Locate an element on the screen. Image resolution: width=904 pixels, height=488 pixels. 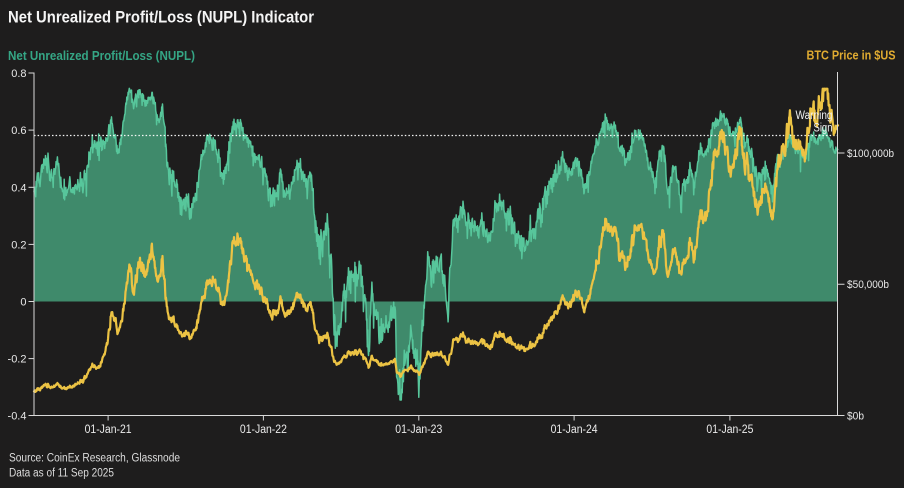
svg-text: $100,000b is located at coordinates (870, 154).